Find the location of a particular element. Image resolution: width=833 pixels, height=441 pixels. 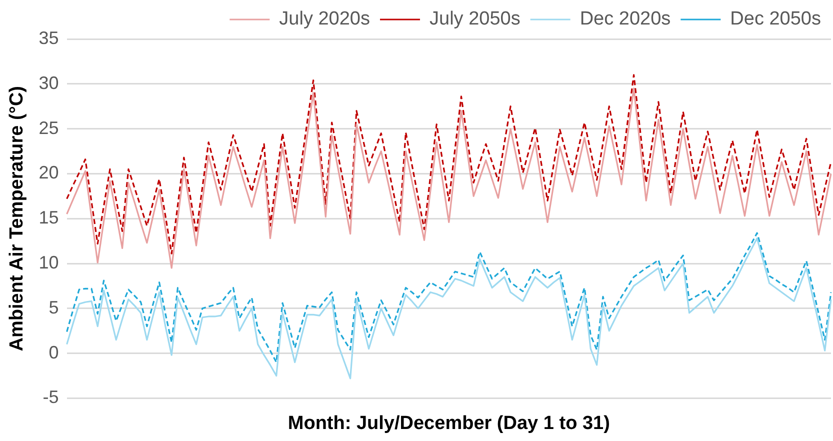

legend-label: Dec 2050s is located at coordinates (776, 19).